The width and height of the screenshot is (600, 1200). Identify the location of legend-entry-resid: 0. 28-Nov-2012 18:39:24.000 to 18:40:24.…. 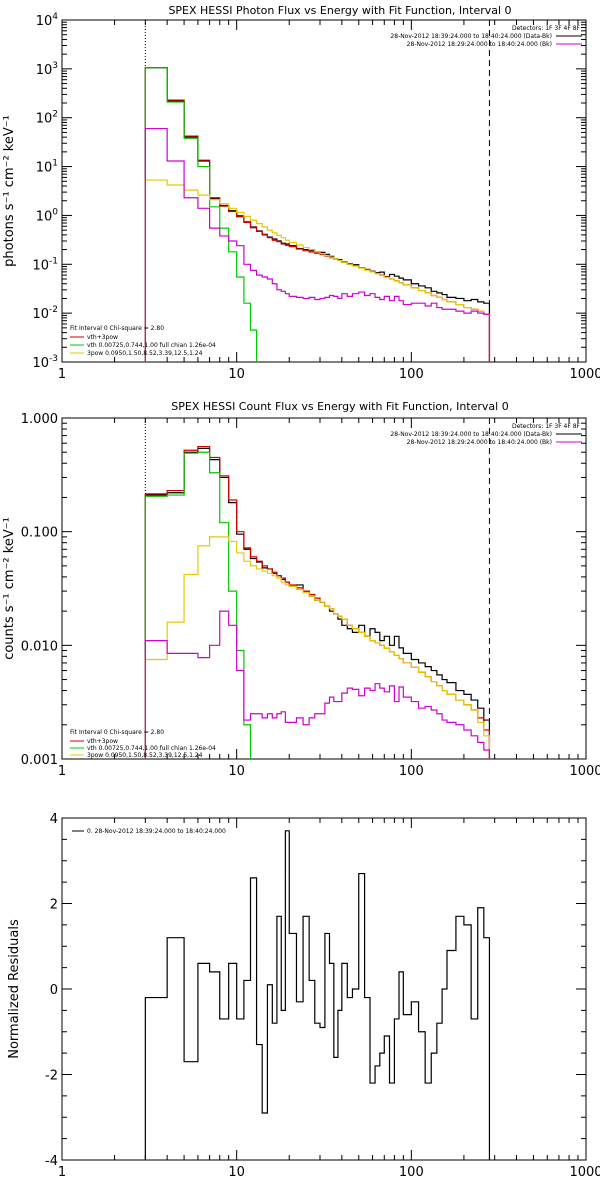
(156, 831).